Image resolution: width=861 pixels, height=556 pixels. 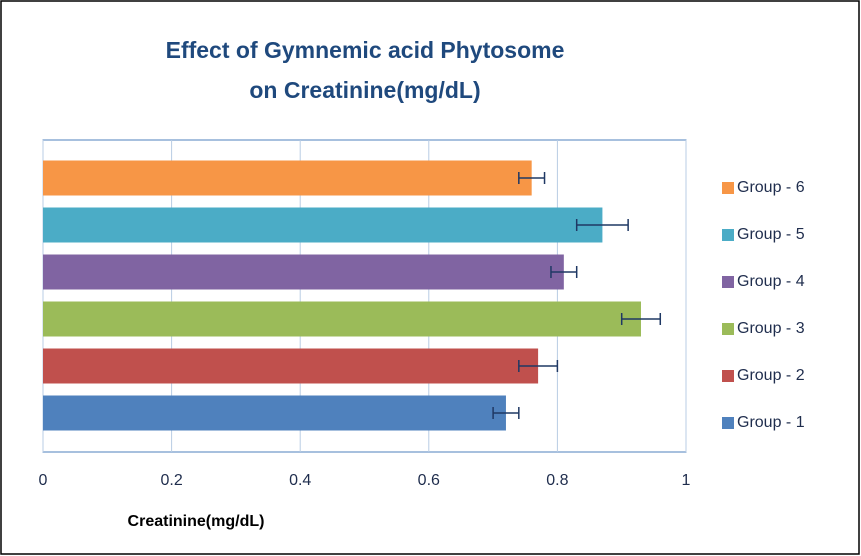 What do you see at coordinates (429, 480) in the screenshot?
I see `x-tick-label: 0.6` at bounding box center [429, 480].